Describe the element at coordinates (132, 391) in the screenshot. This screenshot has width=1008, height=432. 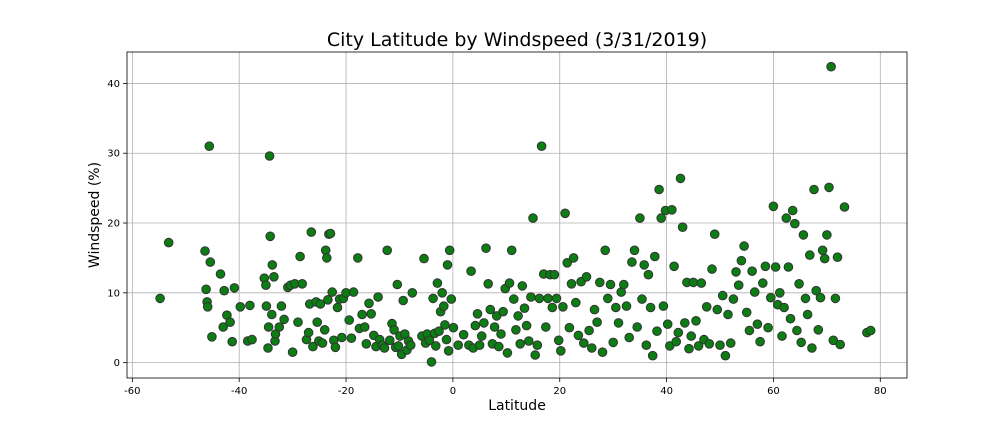
I see `x-tick-label: -60` at that location.